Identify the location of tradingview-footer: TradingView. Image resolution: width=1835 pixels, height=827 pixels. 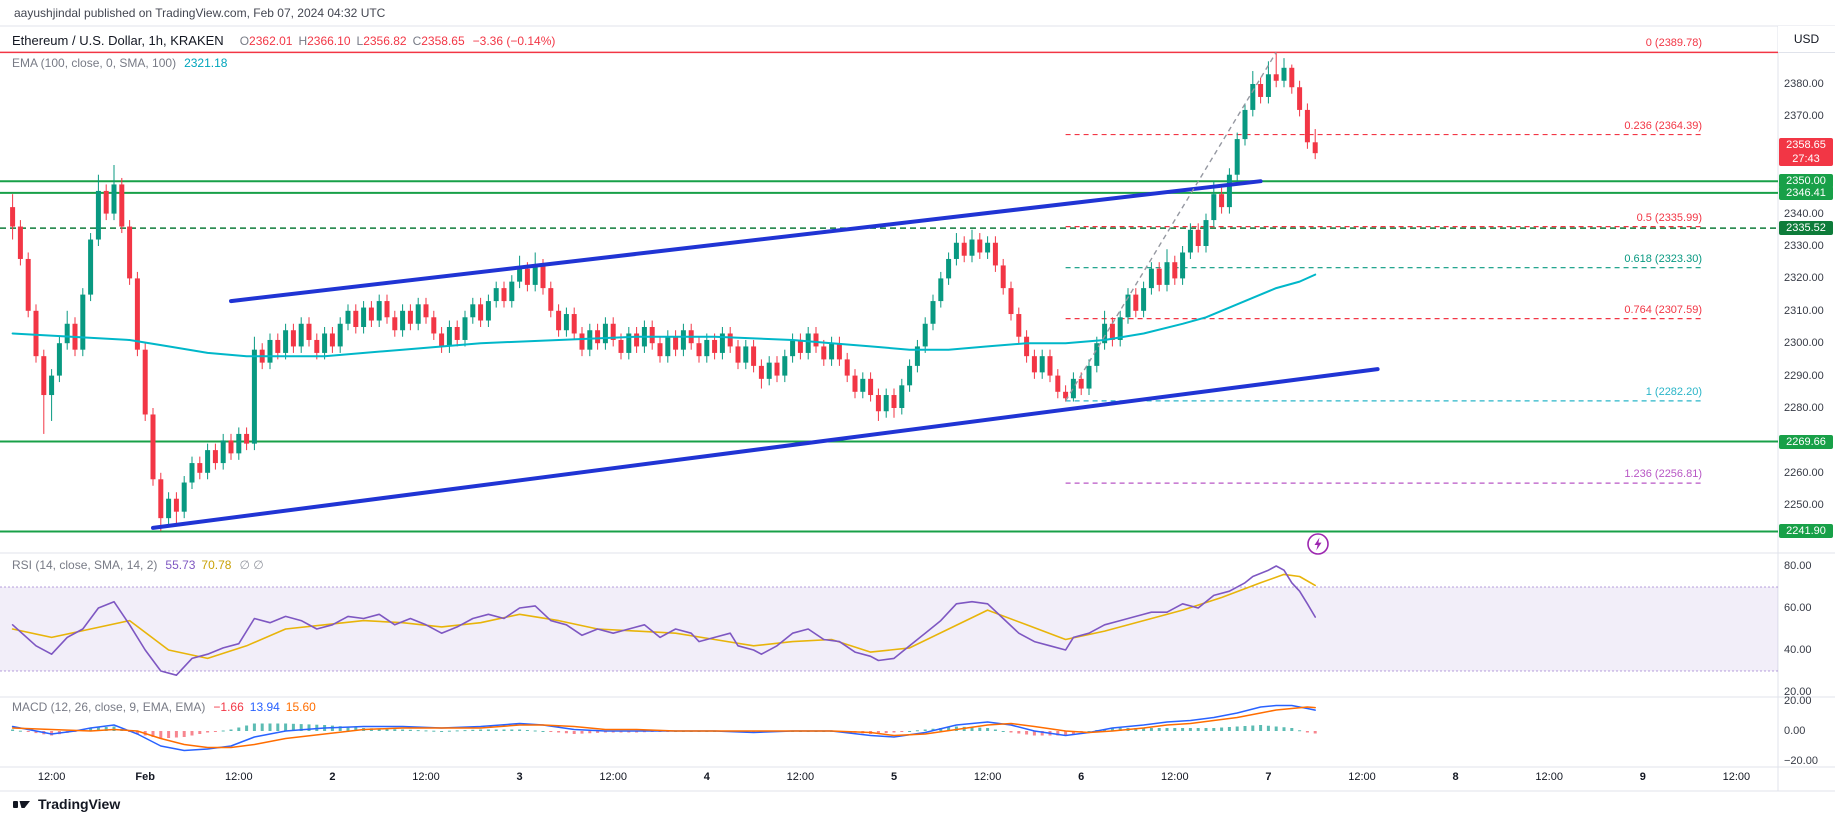
(66, 804).